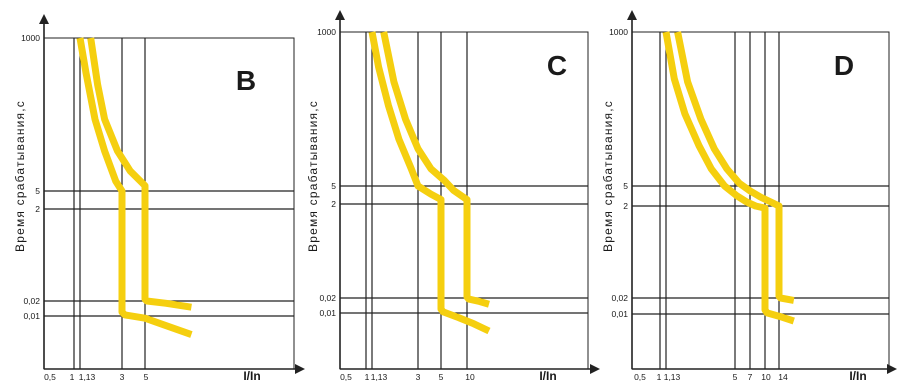  What do you see at coordinates (470, 377) in the screenshot?
I see `chart-c-x-tick-label: 10` at bounding box center [470, 377].